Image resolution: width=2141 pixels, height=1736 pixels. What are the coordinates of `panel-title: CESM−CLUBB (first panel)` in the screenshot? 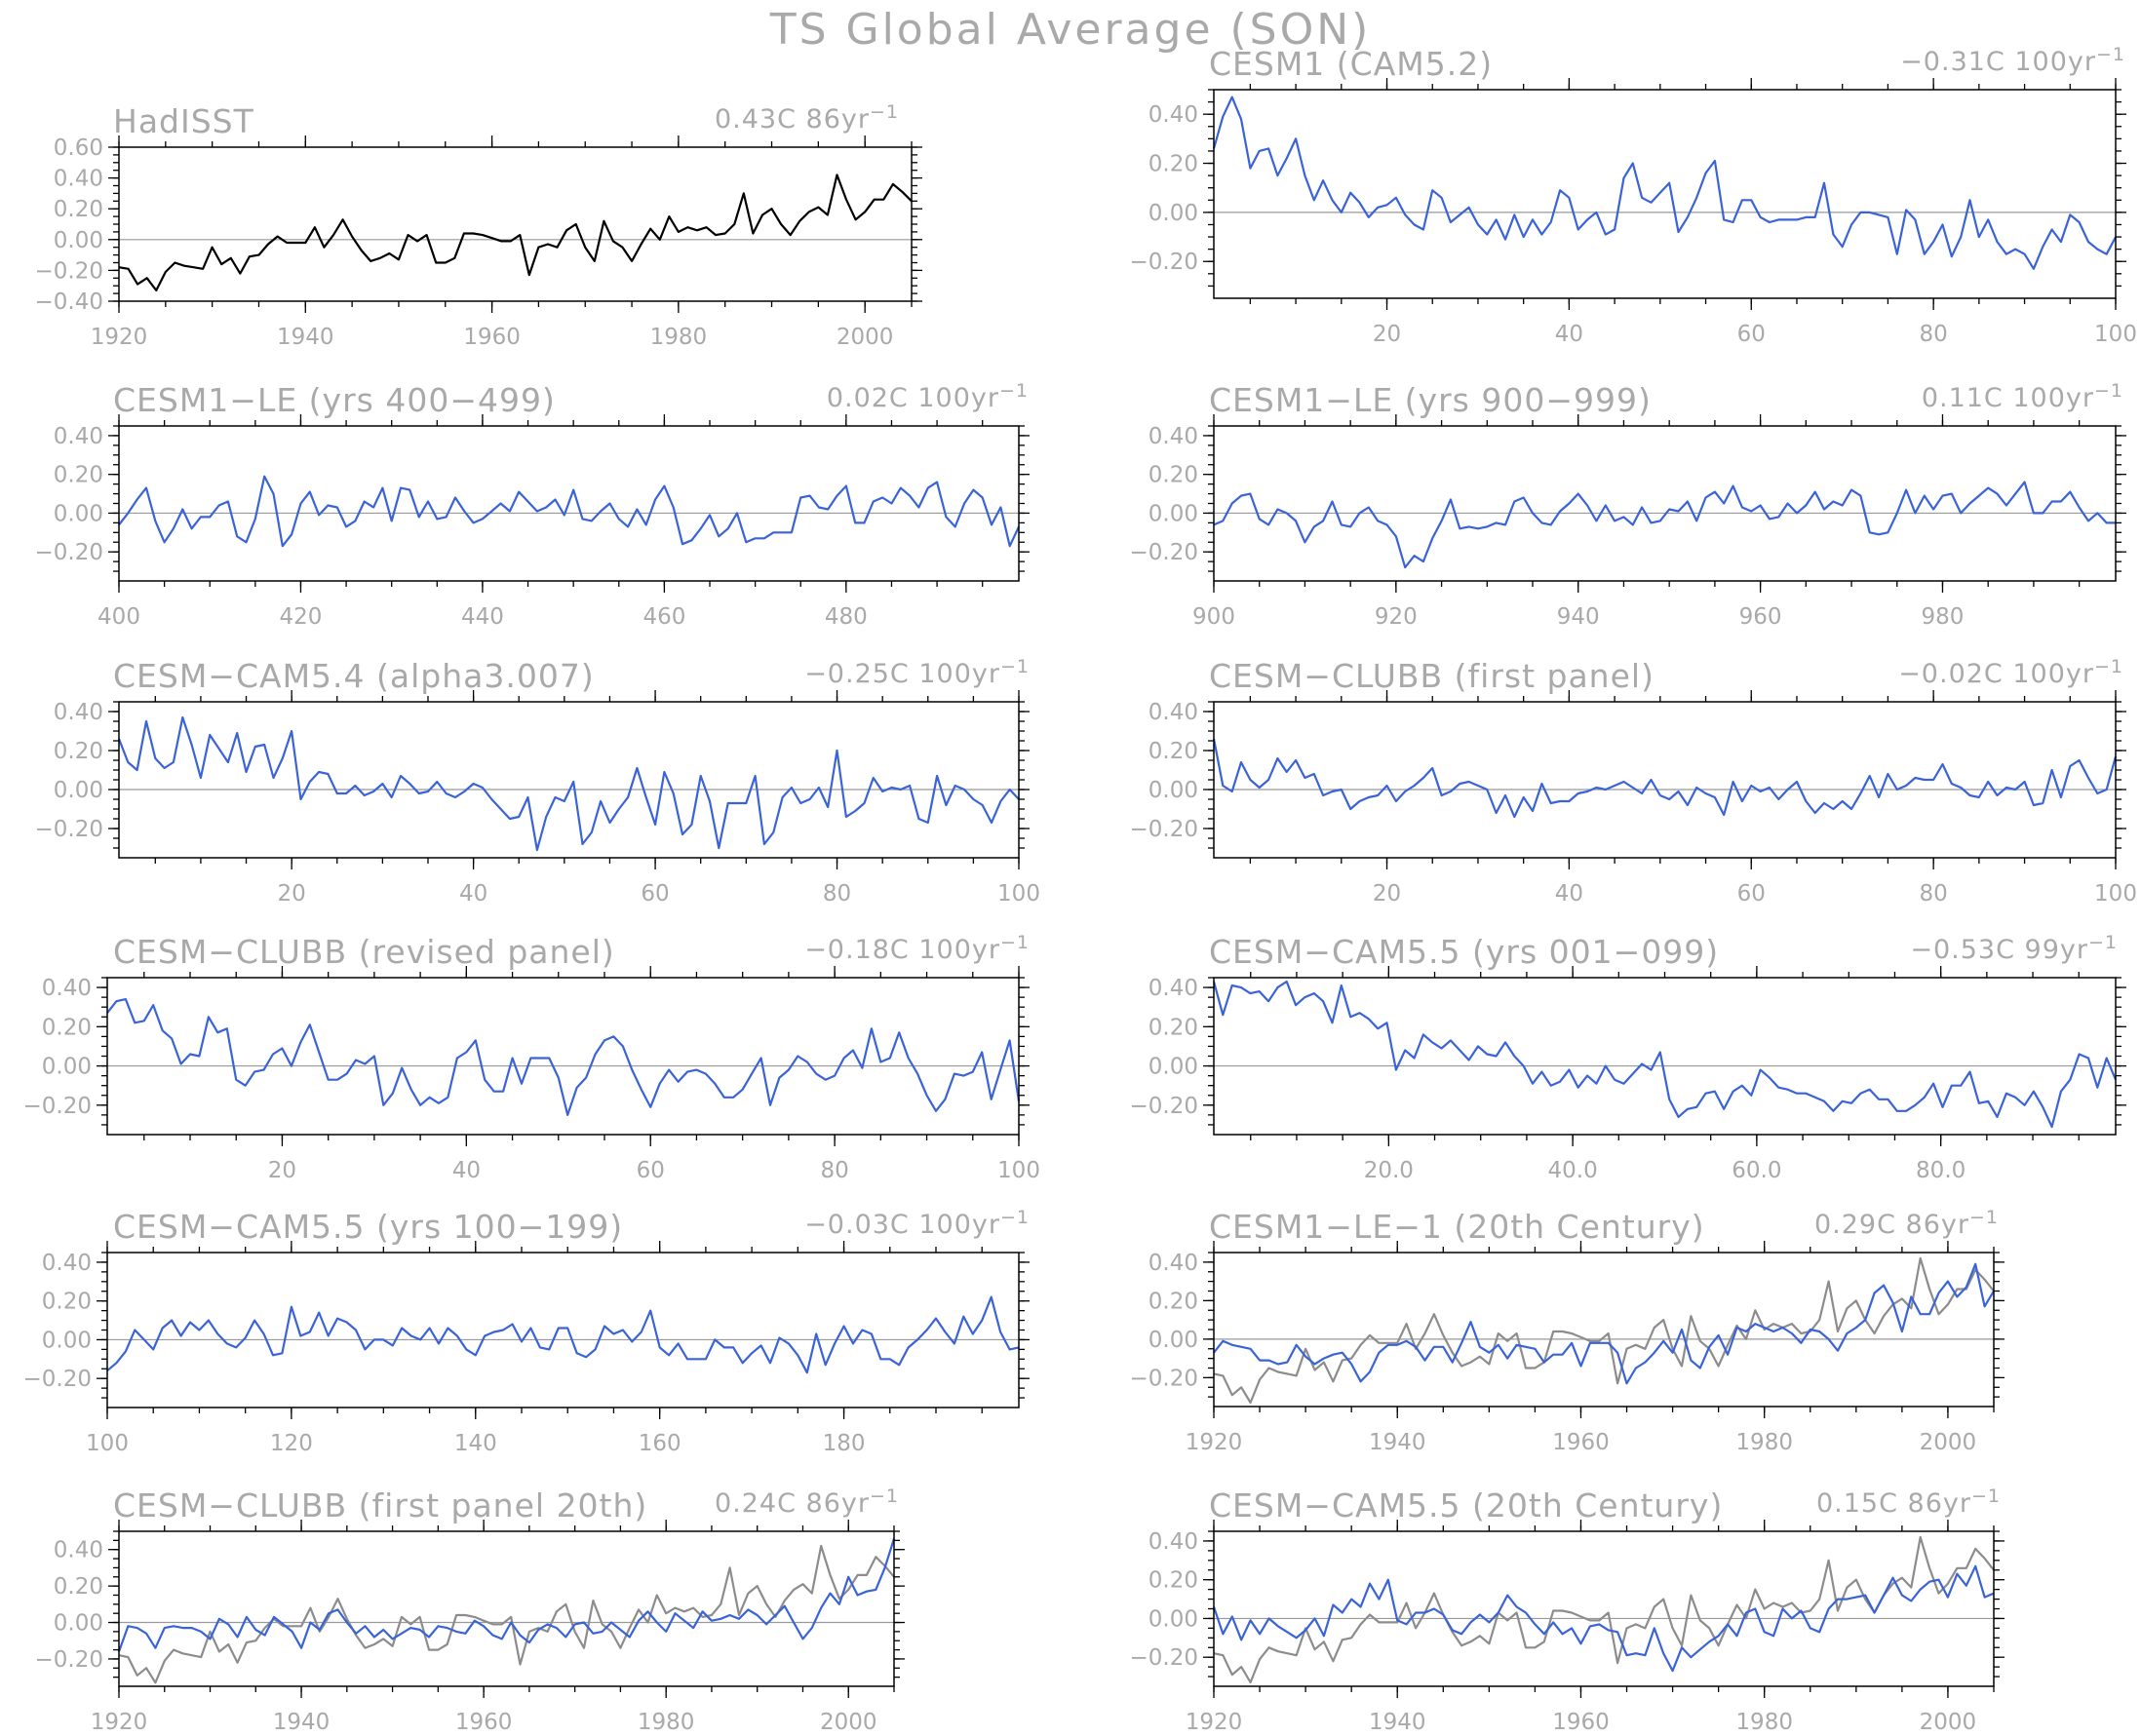 It's located at (1431, 676).